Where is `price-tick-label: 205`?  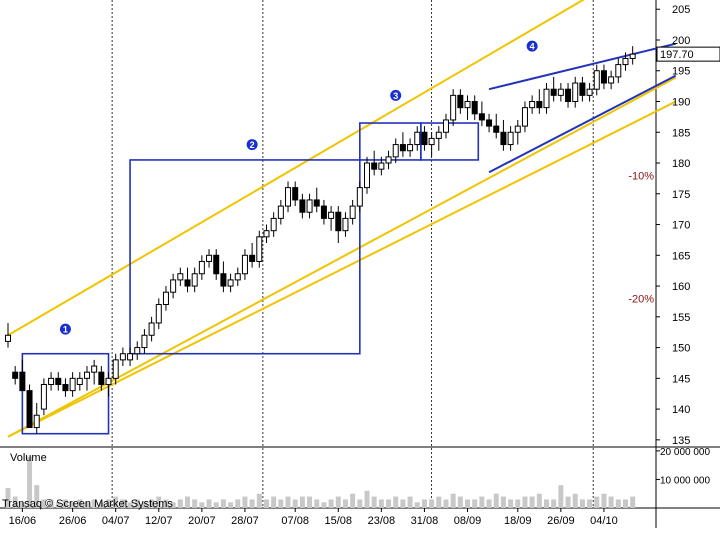 price-tick-label: 205 is located at coordinates (681, 10).